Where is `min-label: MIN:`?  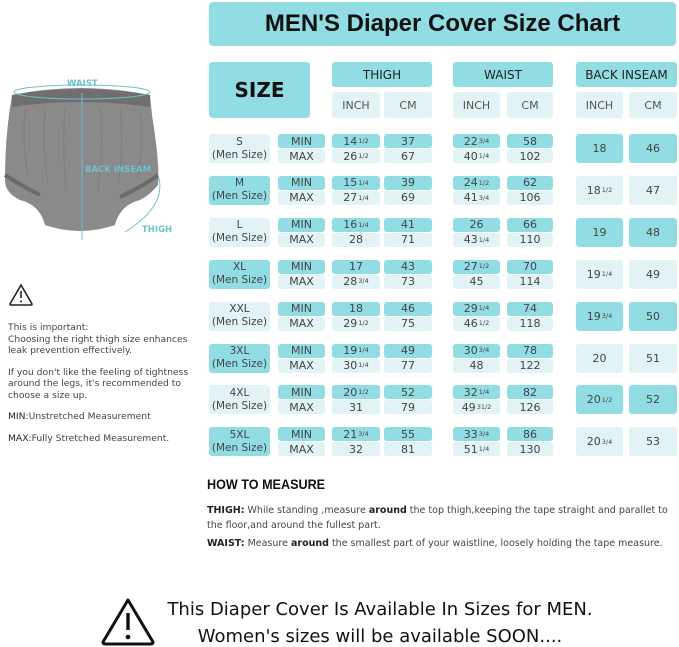
min-label: MIN: is located at coordinates (18, 416).